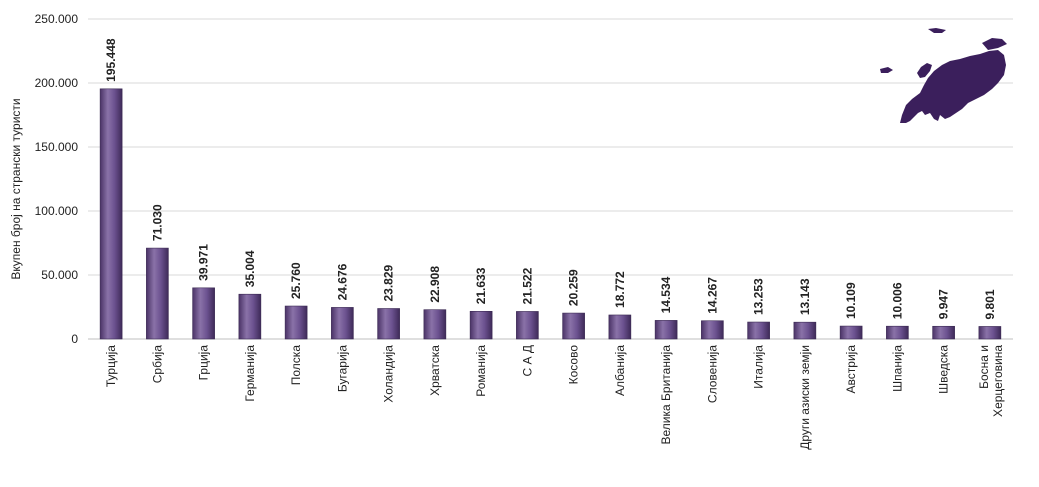  What do you see at coordinates (296, 365) in the screenshot?
I see `category-label: Полска` at bounding box center [296, 365].